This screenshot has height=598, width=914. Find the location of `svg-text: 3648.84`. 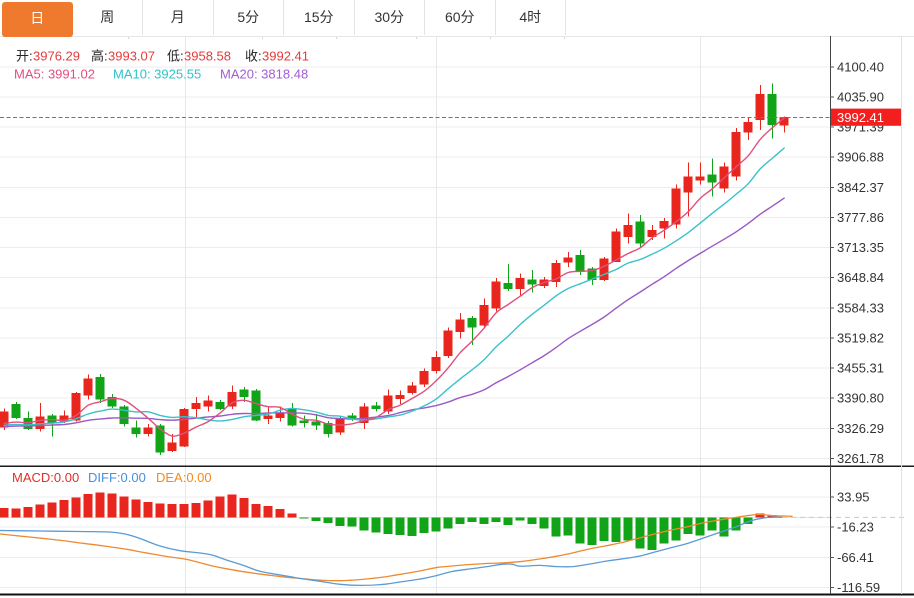

svg-text: 3648.84 is located at coordinates (860, 277).